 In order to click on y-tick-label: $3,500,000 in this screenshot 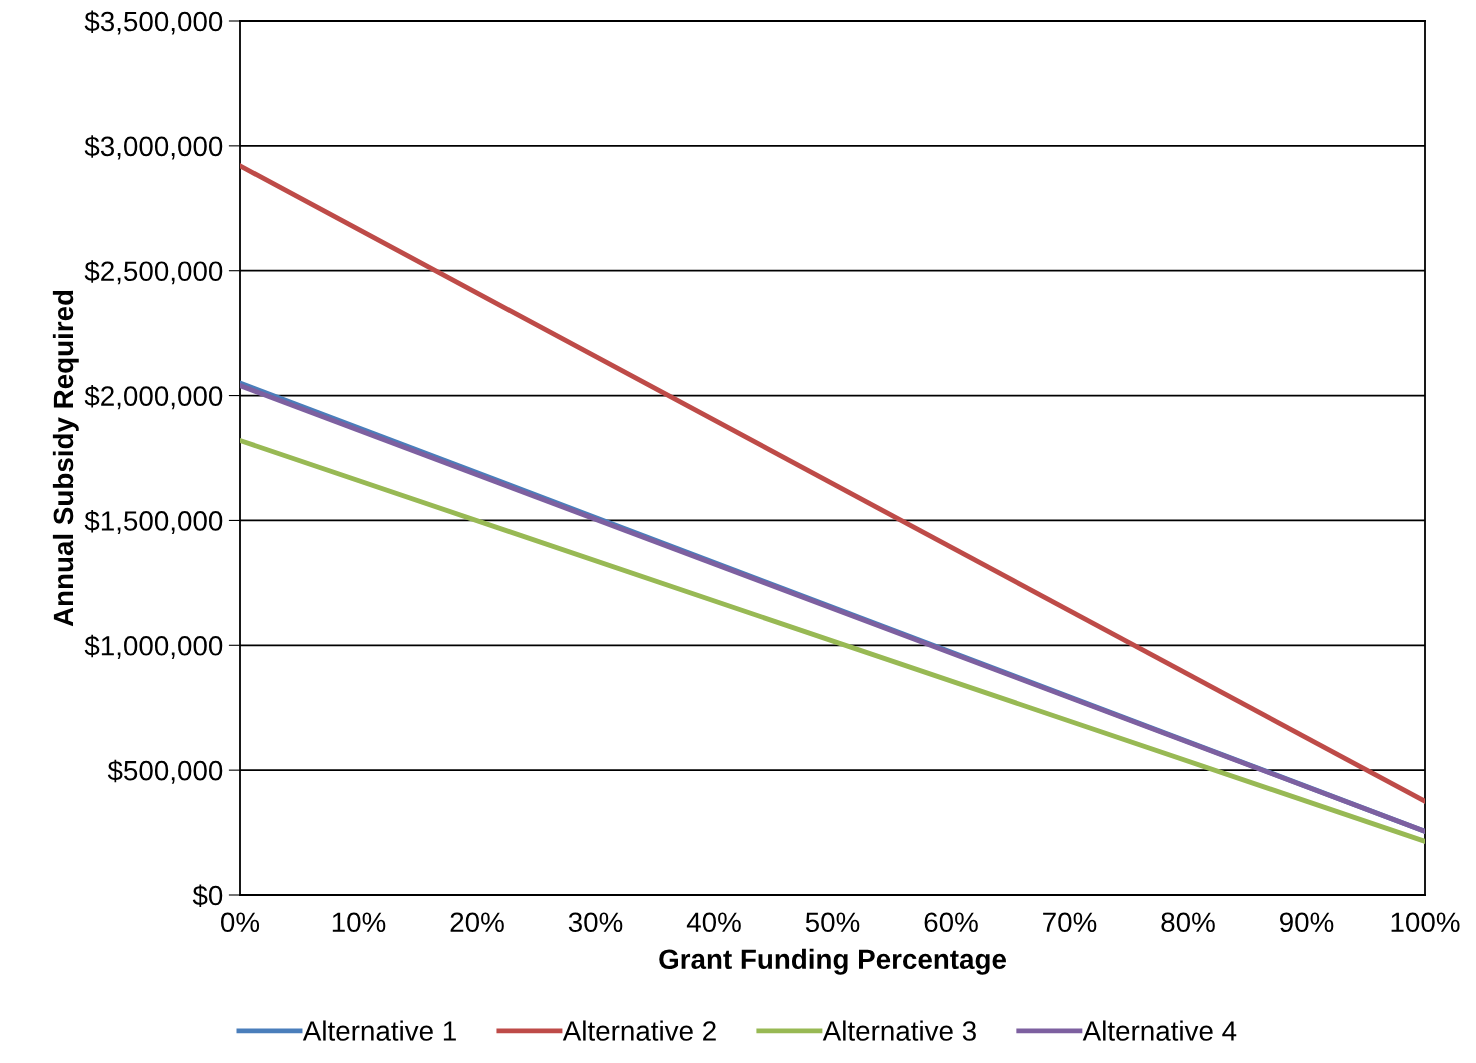, I will do `click(153, 22)`.